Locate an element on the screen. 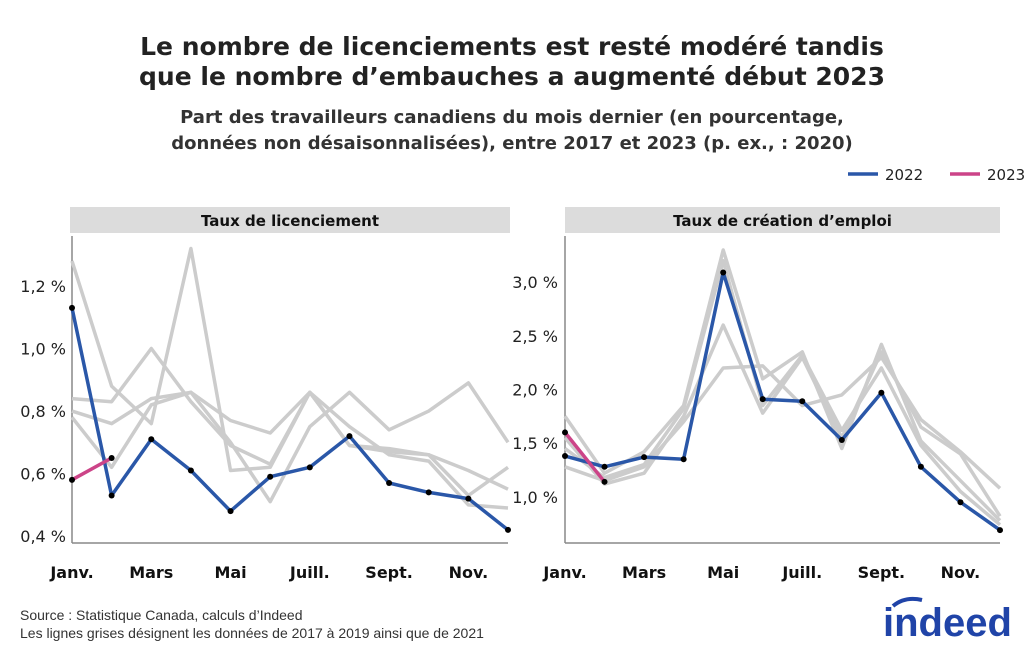  y-tick-label: 0,6 % is located at coordinates (43, 474).